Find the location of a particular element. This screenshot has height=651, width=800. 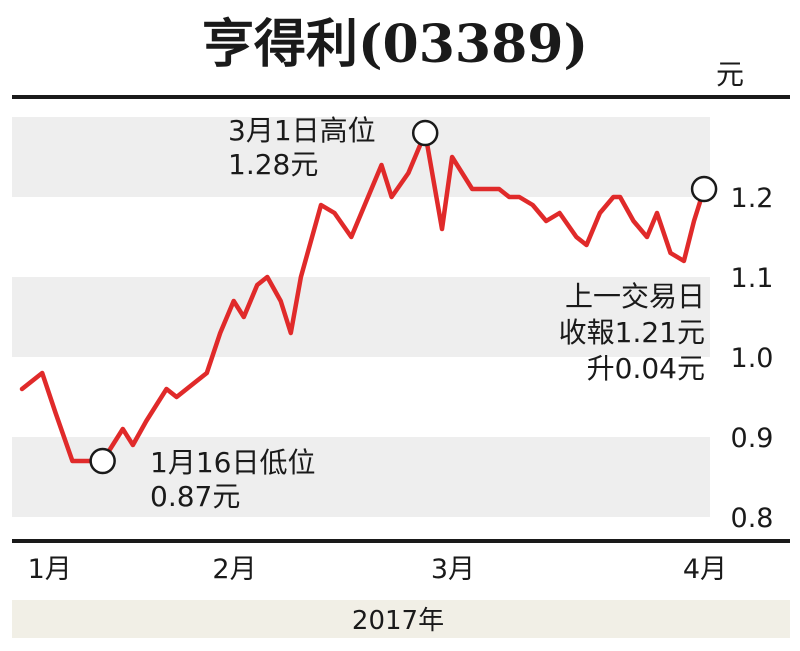

y-tick-label: 1.1 is located at coordinates (752, 278).